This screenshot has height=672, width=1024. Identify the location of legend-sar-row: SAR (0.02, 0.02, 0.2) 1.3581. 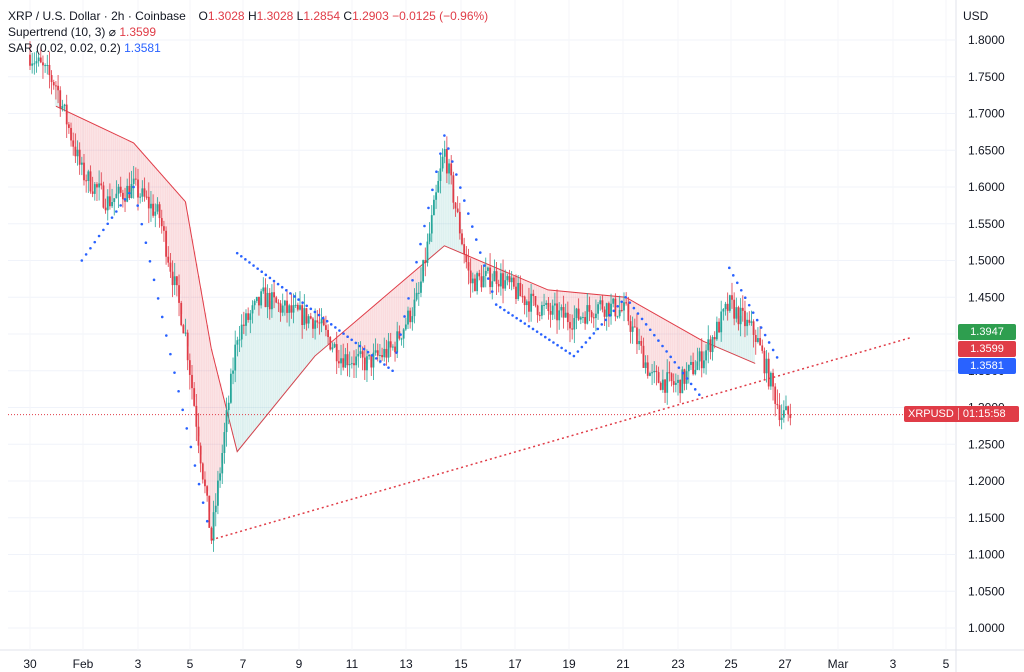
(248, 48).